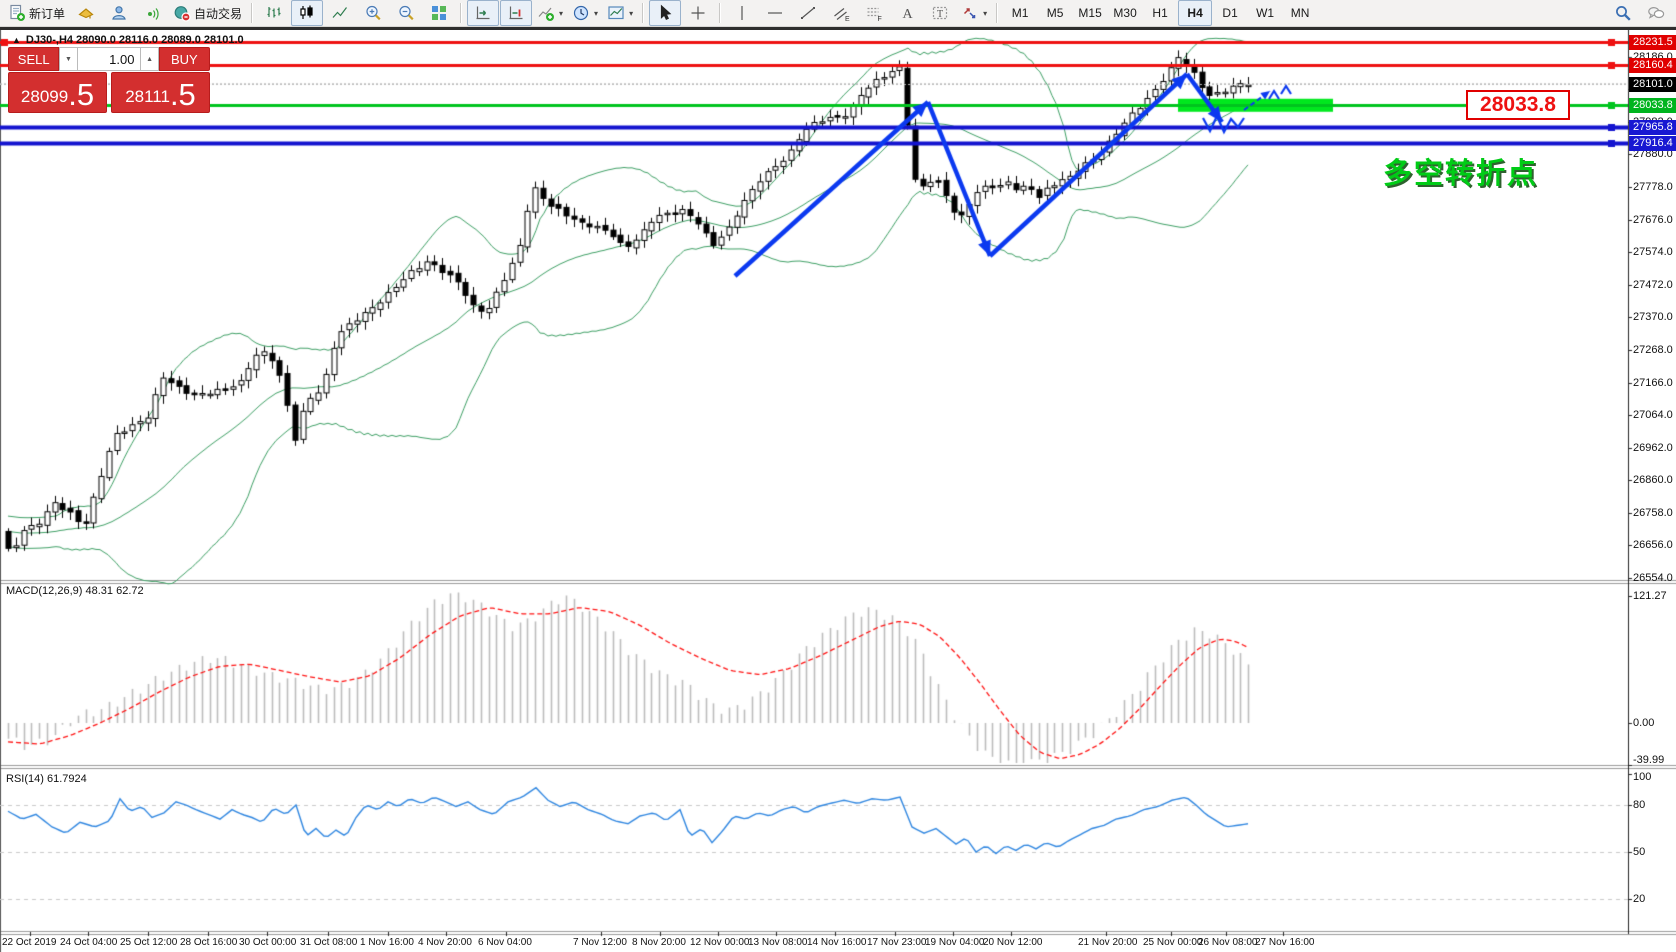 Image resolution: width=1676 pixels, height=952 pixels. What do you see at coordinates (86, 13) in the screenshot?
I see `styles-button` at bounding box center [86, 13].